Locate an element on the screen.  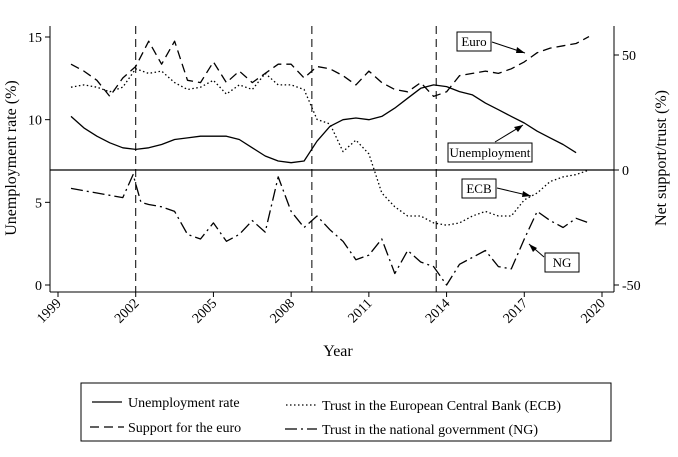
x-tick-label: 2011 is located at coordinates (361, 311).